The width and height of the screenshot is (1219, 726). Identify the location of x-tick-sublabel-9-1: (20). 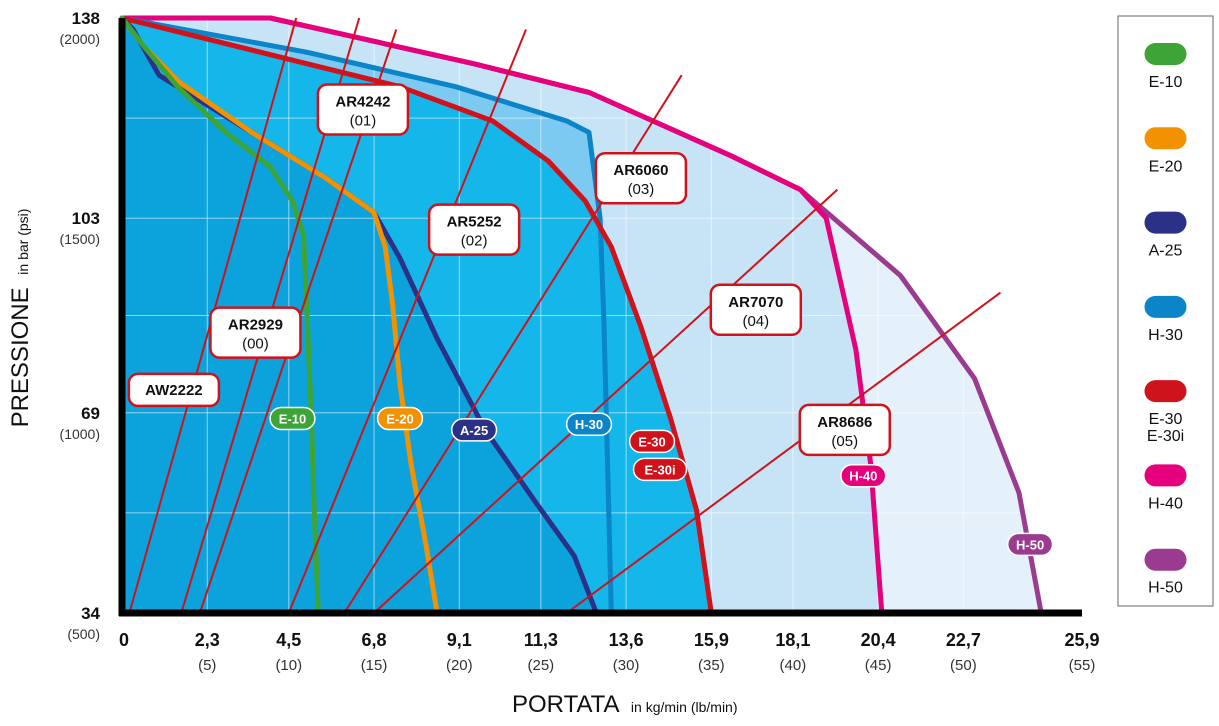
(459, 665).